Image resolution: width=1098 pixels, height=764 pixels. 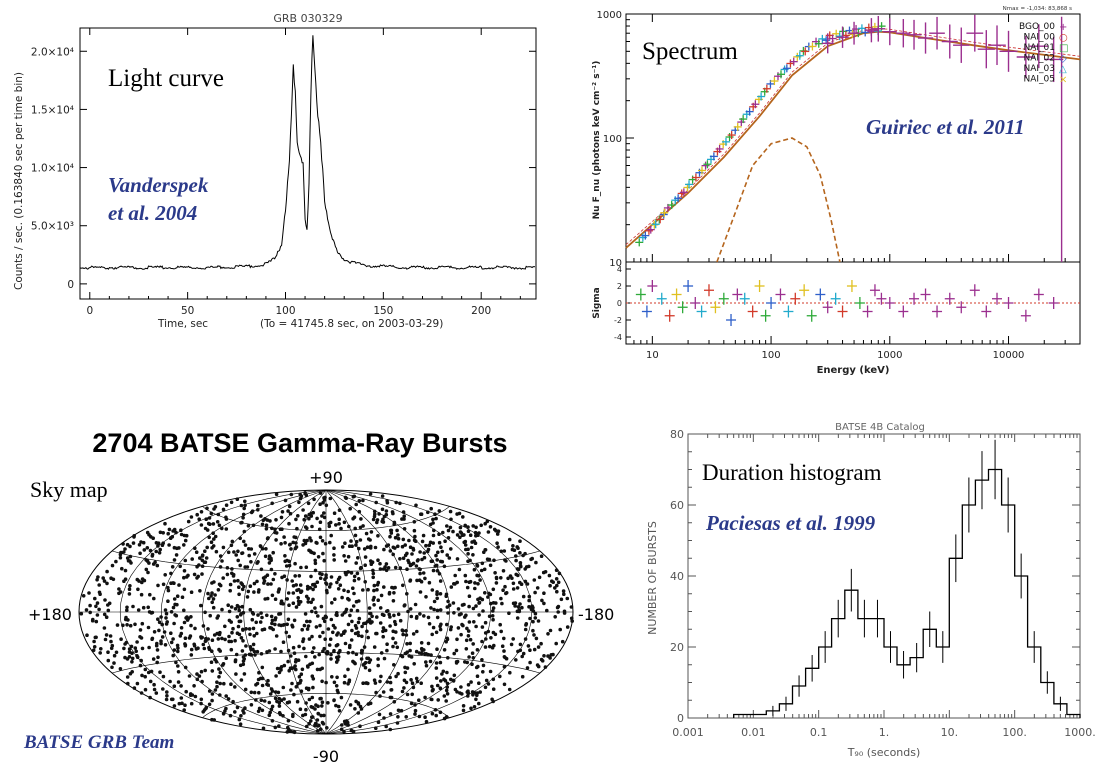 What do you see at coordinates (884, 732) in the screenshot?
I see `histogram-x-tick-label: 1.` at bounding box center [884, 732].